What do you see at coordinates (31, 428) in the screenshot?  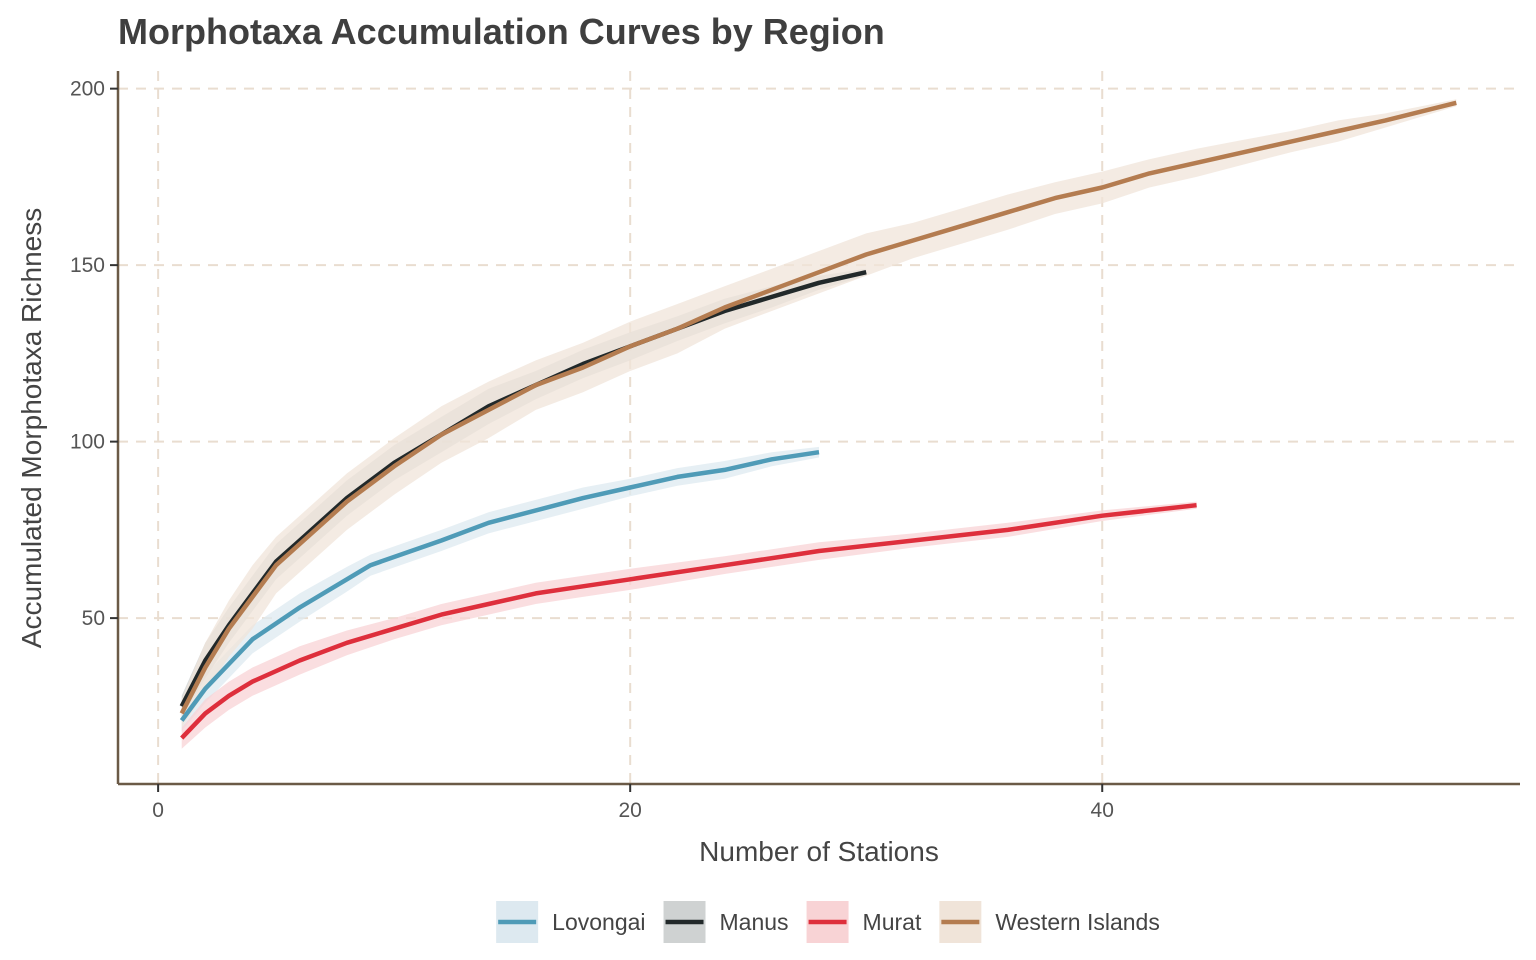 I see `y-axis-title: Accumulated Morphotaxa Richness` at bounding box center [31, 428].